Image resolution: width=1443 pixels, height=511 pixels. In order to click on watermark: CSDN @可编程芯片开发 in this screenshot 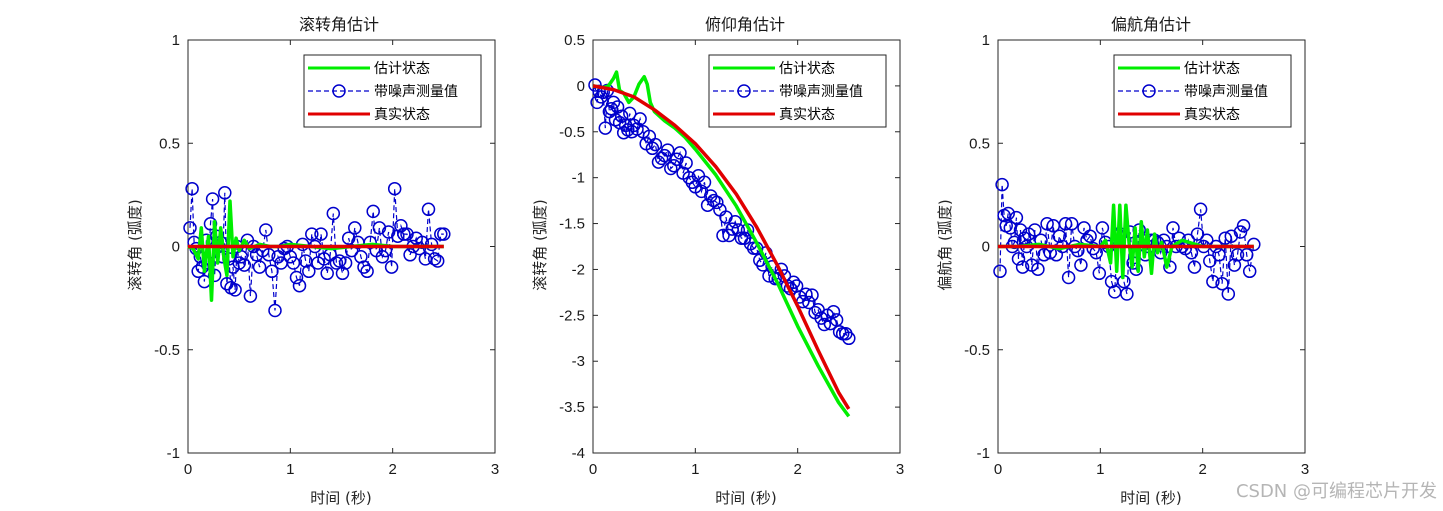, I will do `click(1336, 491)`.